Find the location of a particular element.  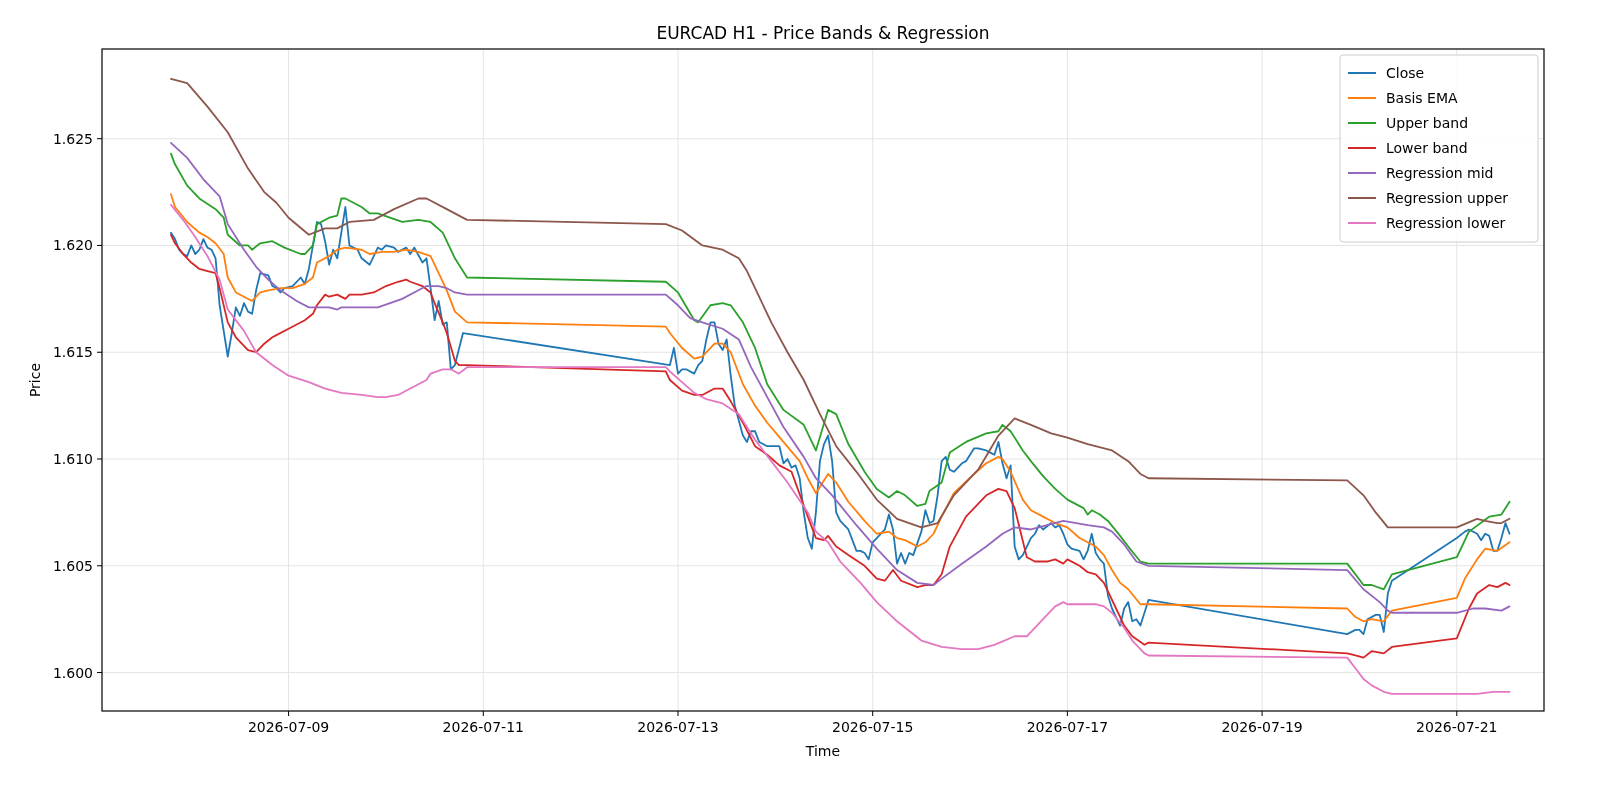

x-tick-label: 2026-07-17 is located at coordinates (1067, 727).